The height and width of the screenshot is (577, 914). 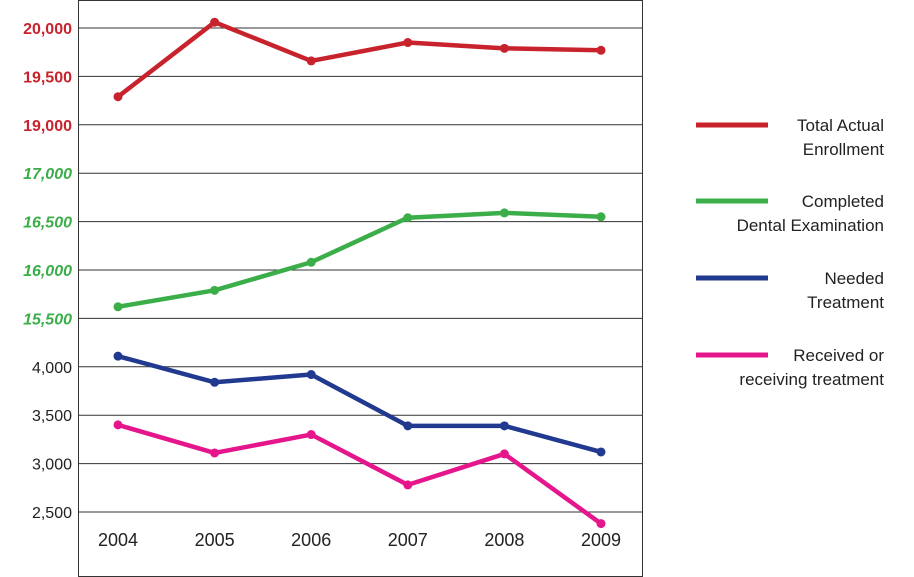 What do you see at coordinates (47, 223) in the screenshot?
I see `y-tick-label: 16,500` at bounding box center [47, 223].